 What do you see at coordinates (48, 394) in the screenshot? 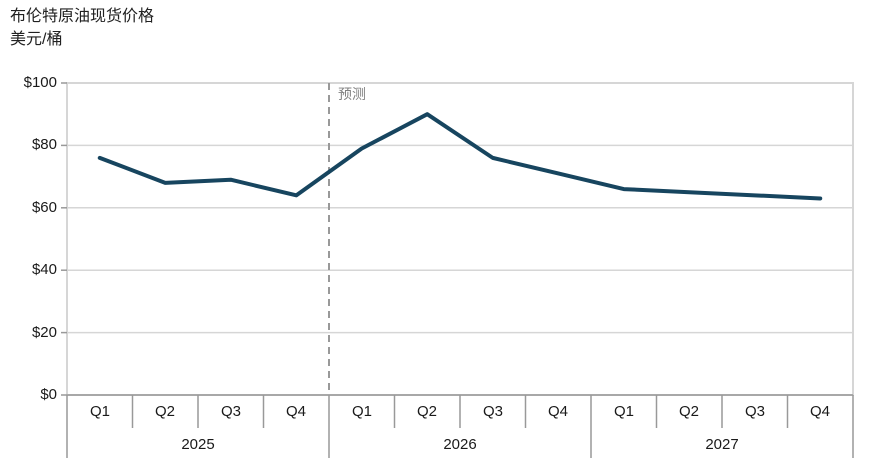
I see `y-tick-label: $0` at bounding box center [48, 394].